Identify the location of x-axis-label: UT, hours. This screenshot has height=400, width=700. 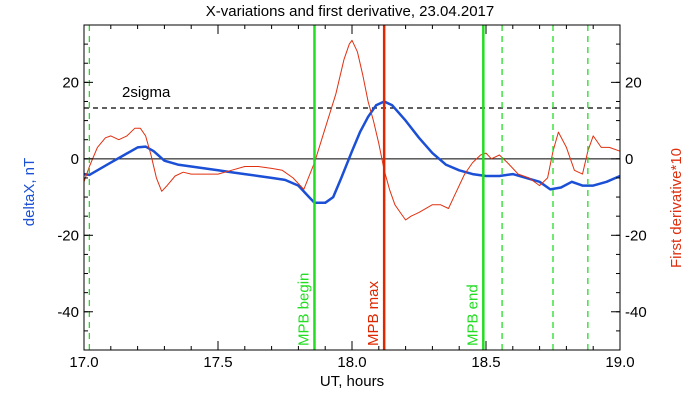
(352, 381).